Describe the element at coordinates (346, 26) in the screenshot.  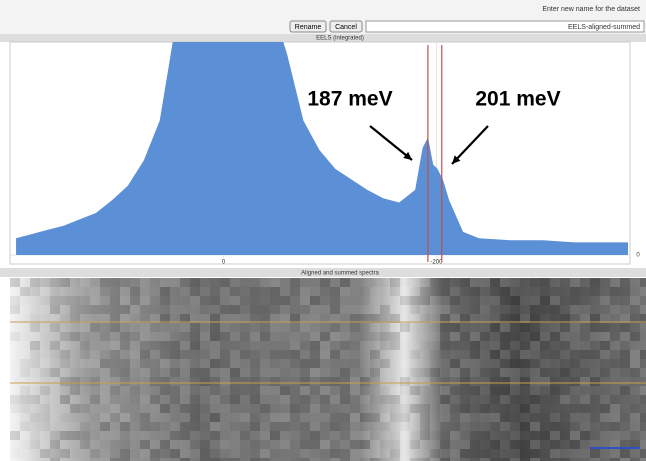
I see `cancel-button` at that location.